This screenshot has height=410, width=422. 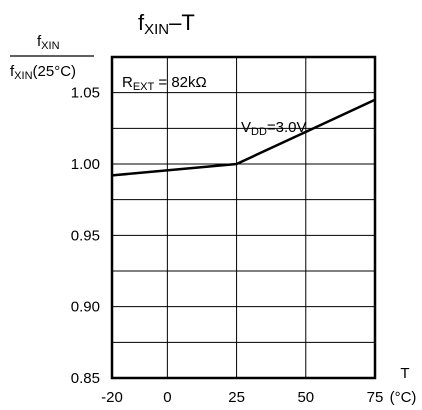 What do you see at coordinates (85, 93) in the screenshot?
I see `y-tick-label: 1.05` at bounding box center [85, 93].